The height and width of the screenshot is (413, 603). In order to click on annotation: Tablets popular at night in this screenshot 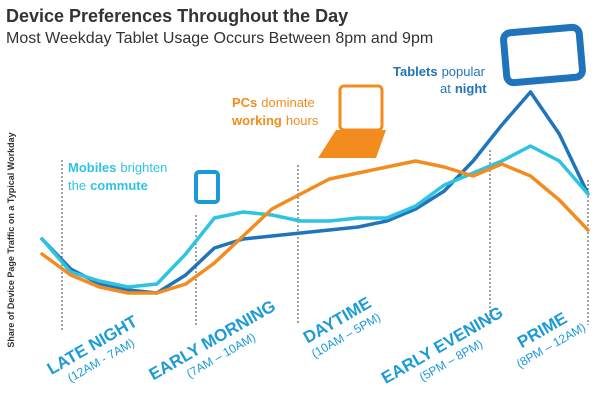, I will do `click(440, 80)`.